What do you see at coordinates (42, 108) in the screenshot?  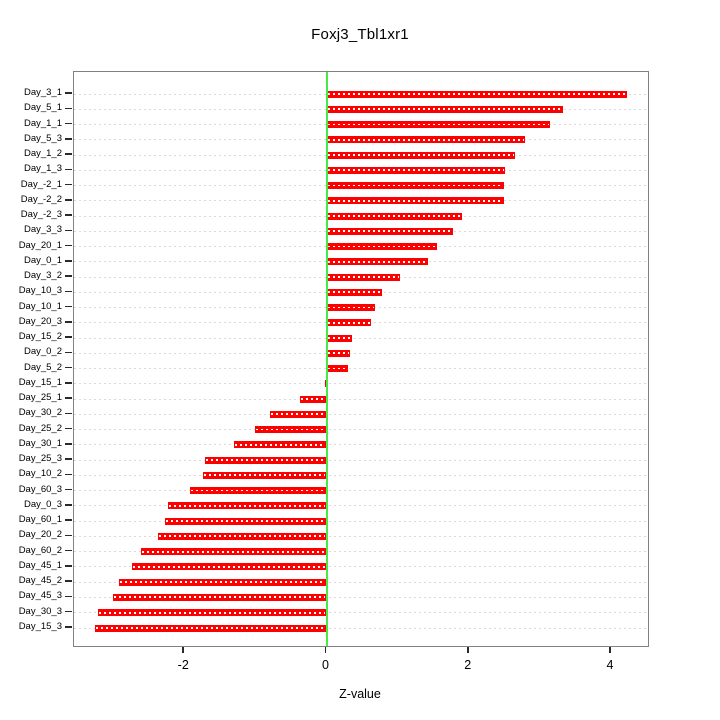 I see `y-axis-label: Day_5_1` at bounding box center [42, 108].